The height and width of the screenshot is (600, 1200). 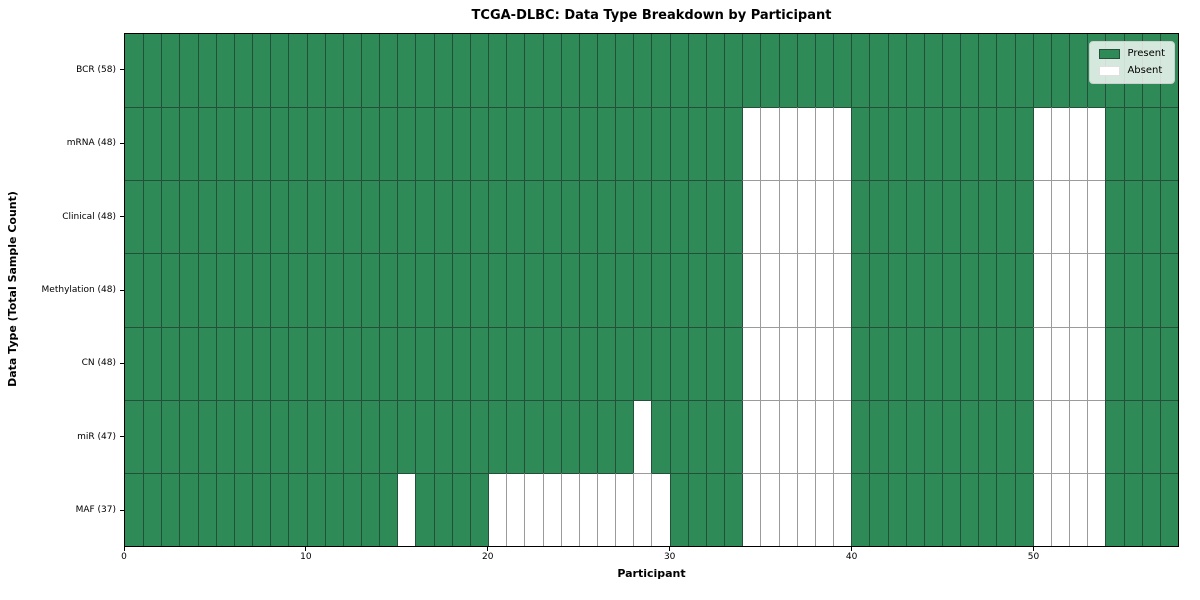 What do you see at coordinates (306, 557) in the screenshot?
I see `x-tick-label: 10` at bounding box center [306, 557].